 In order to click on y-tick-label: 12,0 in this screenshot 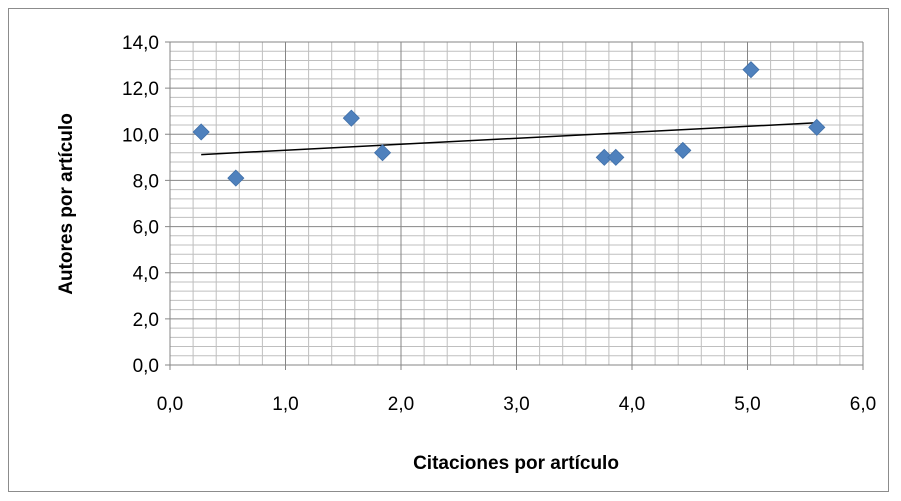, I will do `click(140, 89)`.